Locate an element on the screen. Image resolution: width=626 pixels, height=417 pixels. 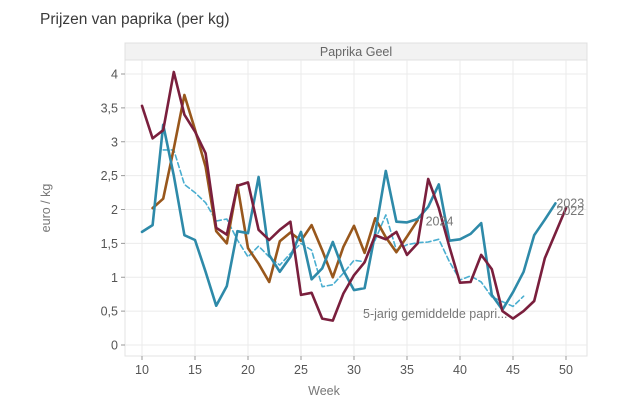
y-tick-label: 2 is located at coordinates (114, 210).